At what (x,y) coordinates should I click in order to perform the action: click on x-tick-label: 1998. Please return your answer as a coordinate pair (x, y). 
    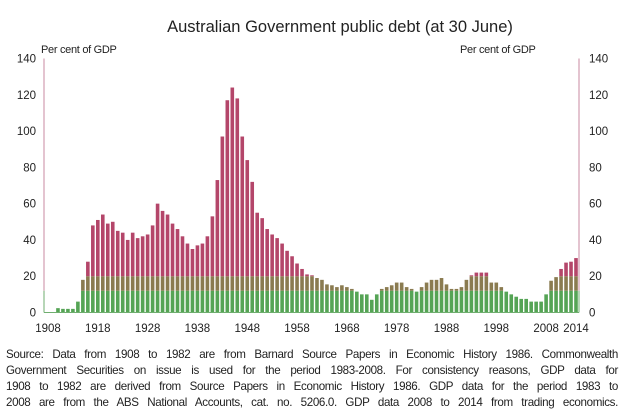
    Looking at the image, I should click on (497, 329).